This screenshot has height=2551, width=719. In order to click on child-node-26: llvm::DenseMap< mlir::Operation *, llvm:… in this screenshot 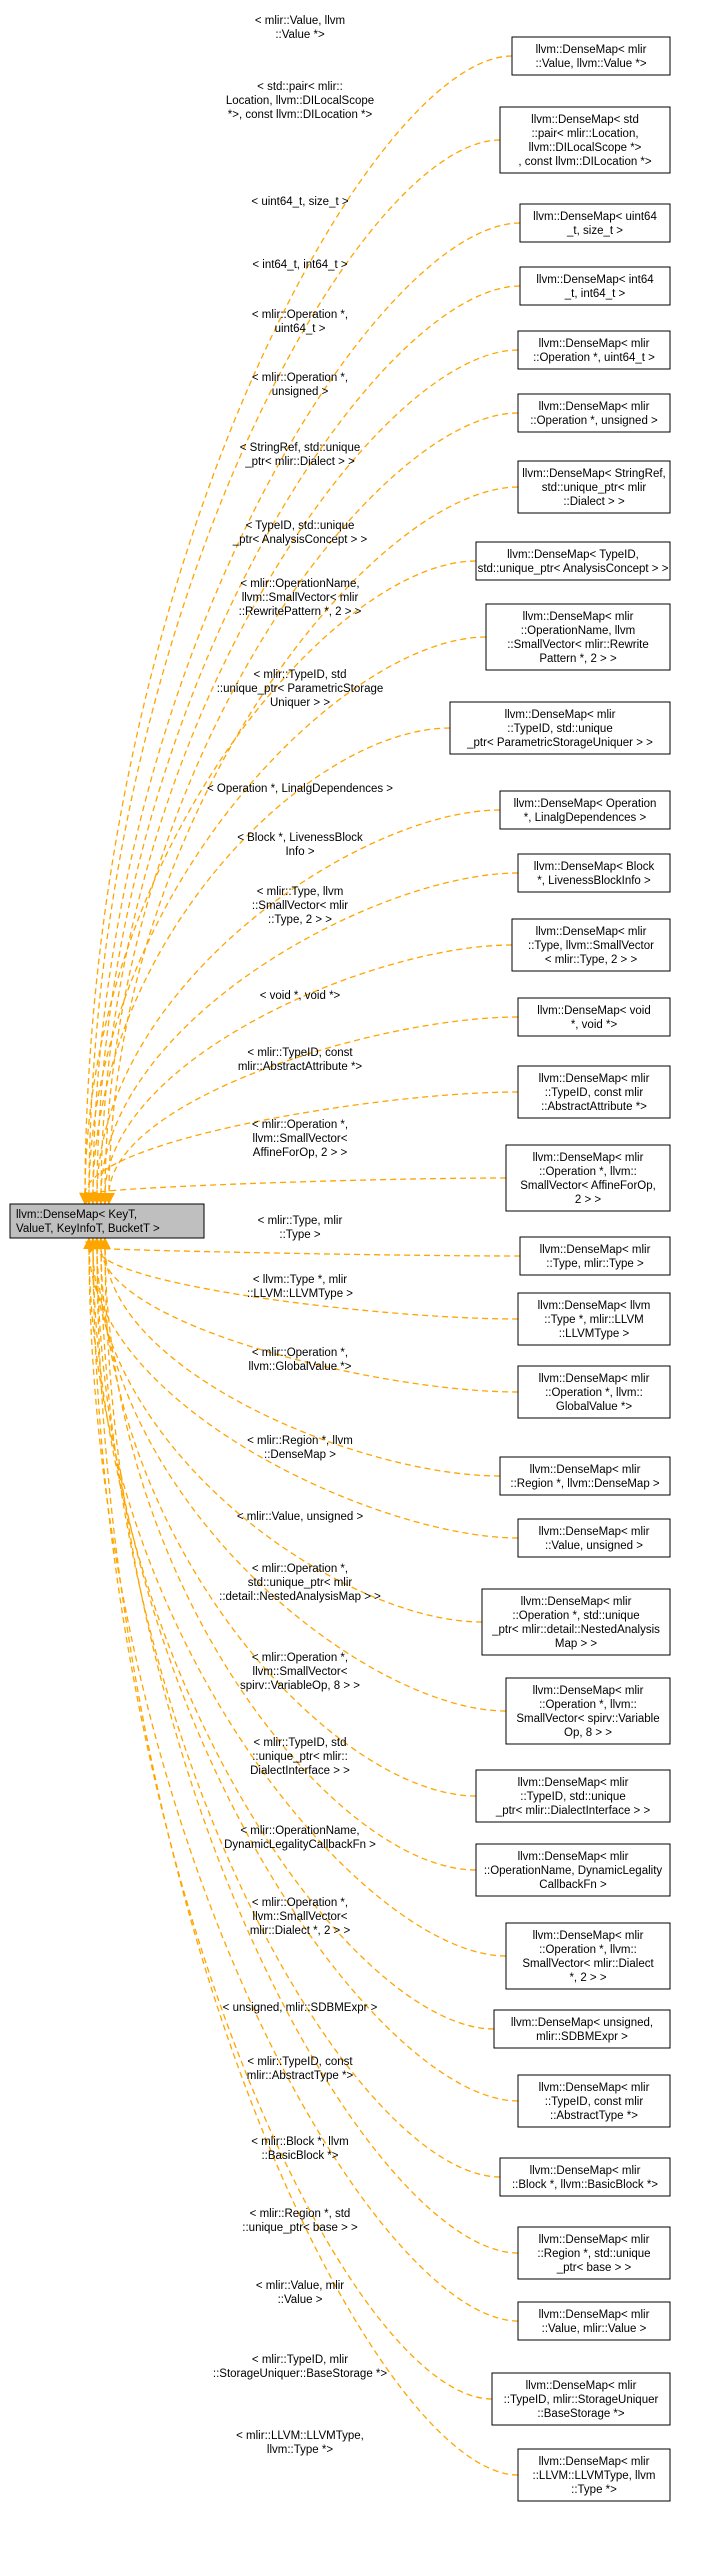, I will do `click(588, 1956)`.